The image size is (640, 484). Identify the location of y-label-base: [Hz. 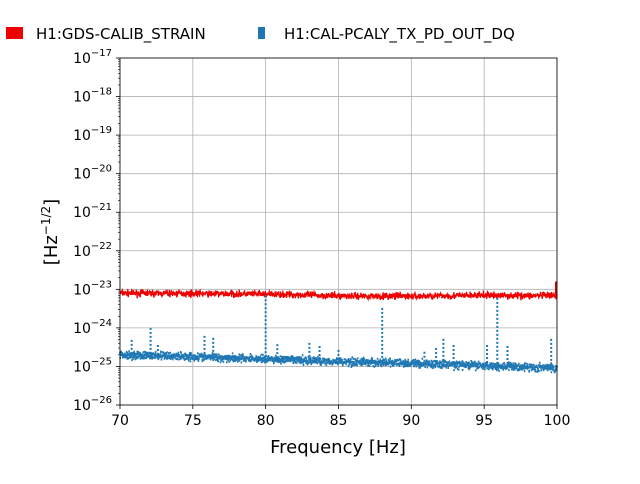
(51, 250).